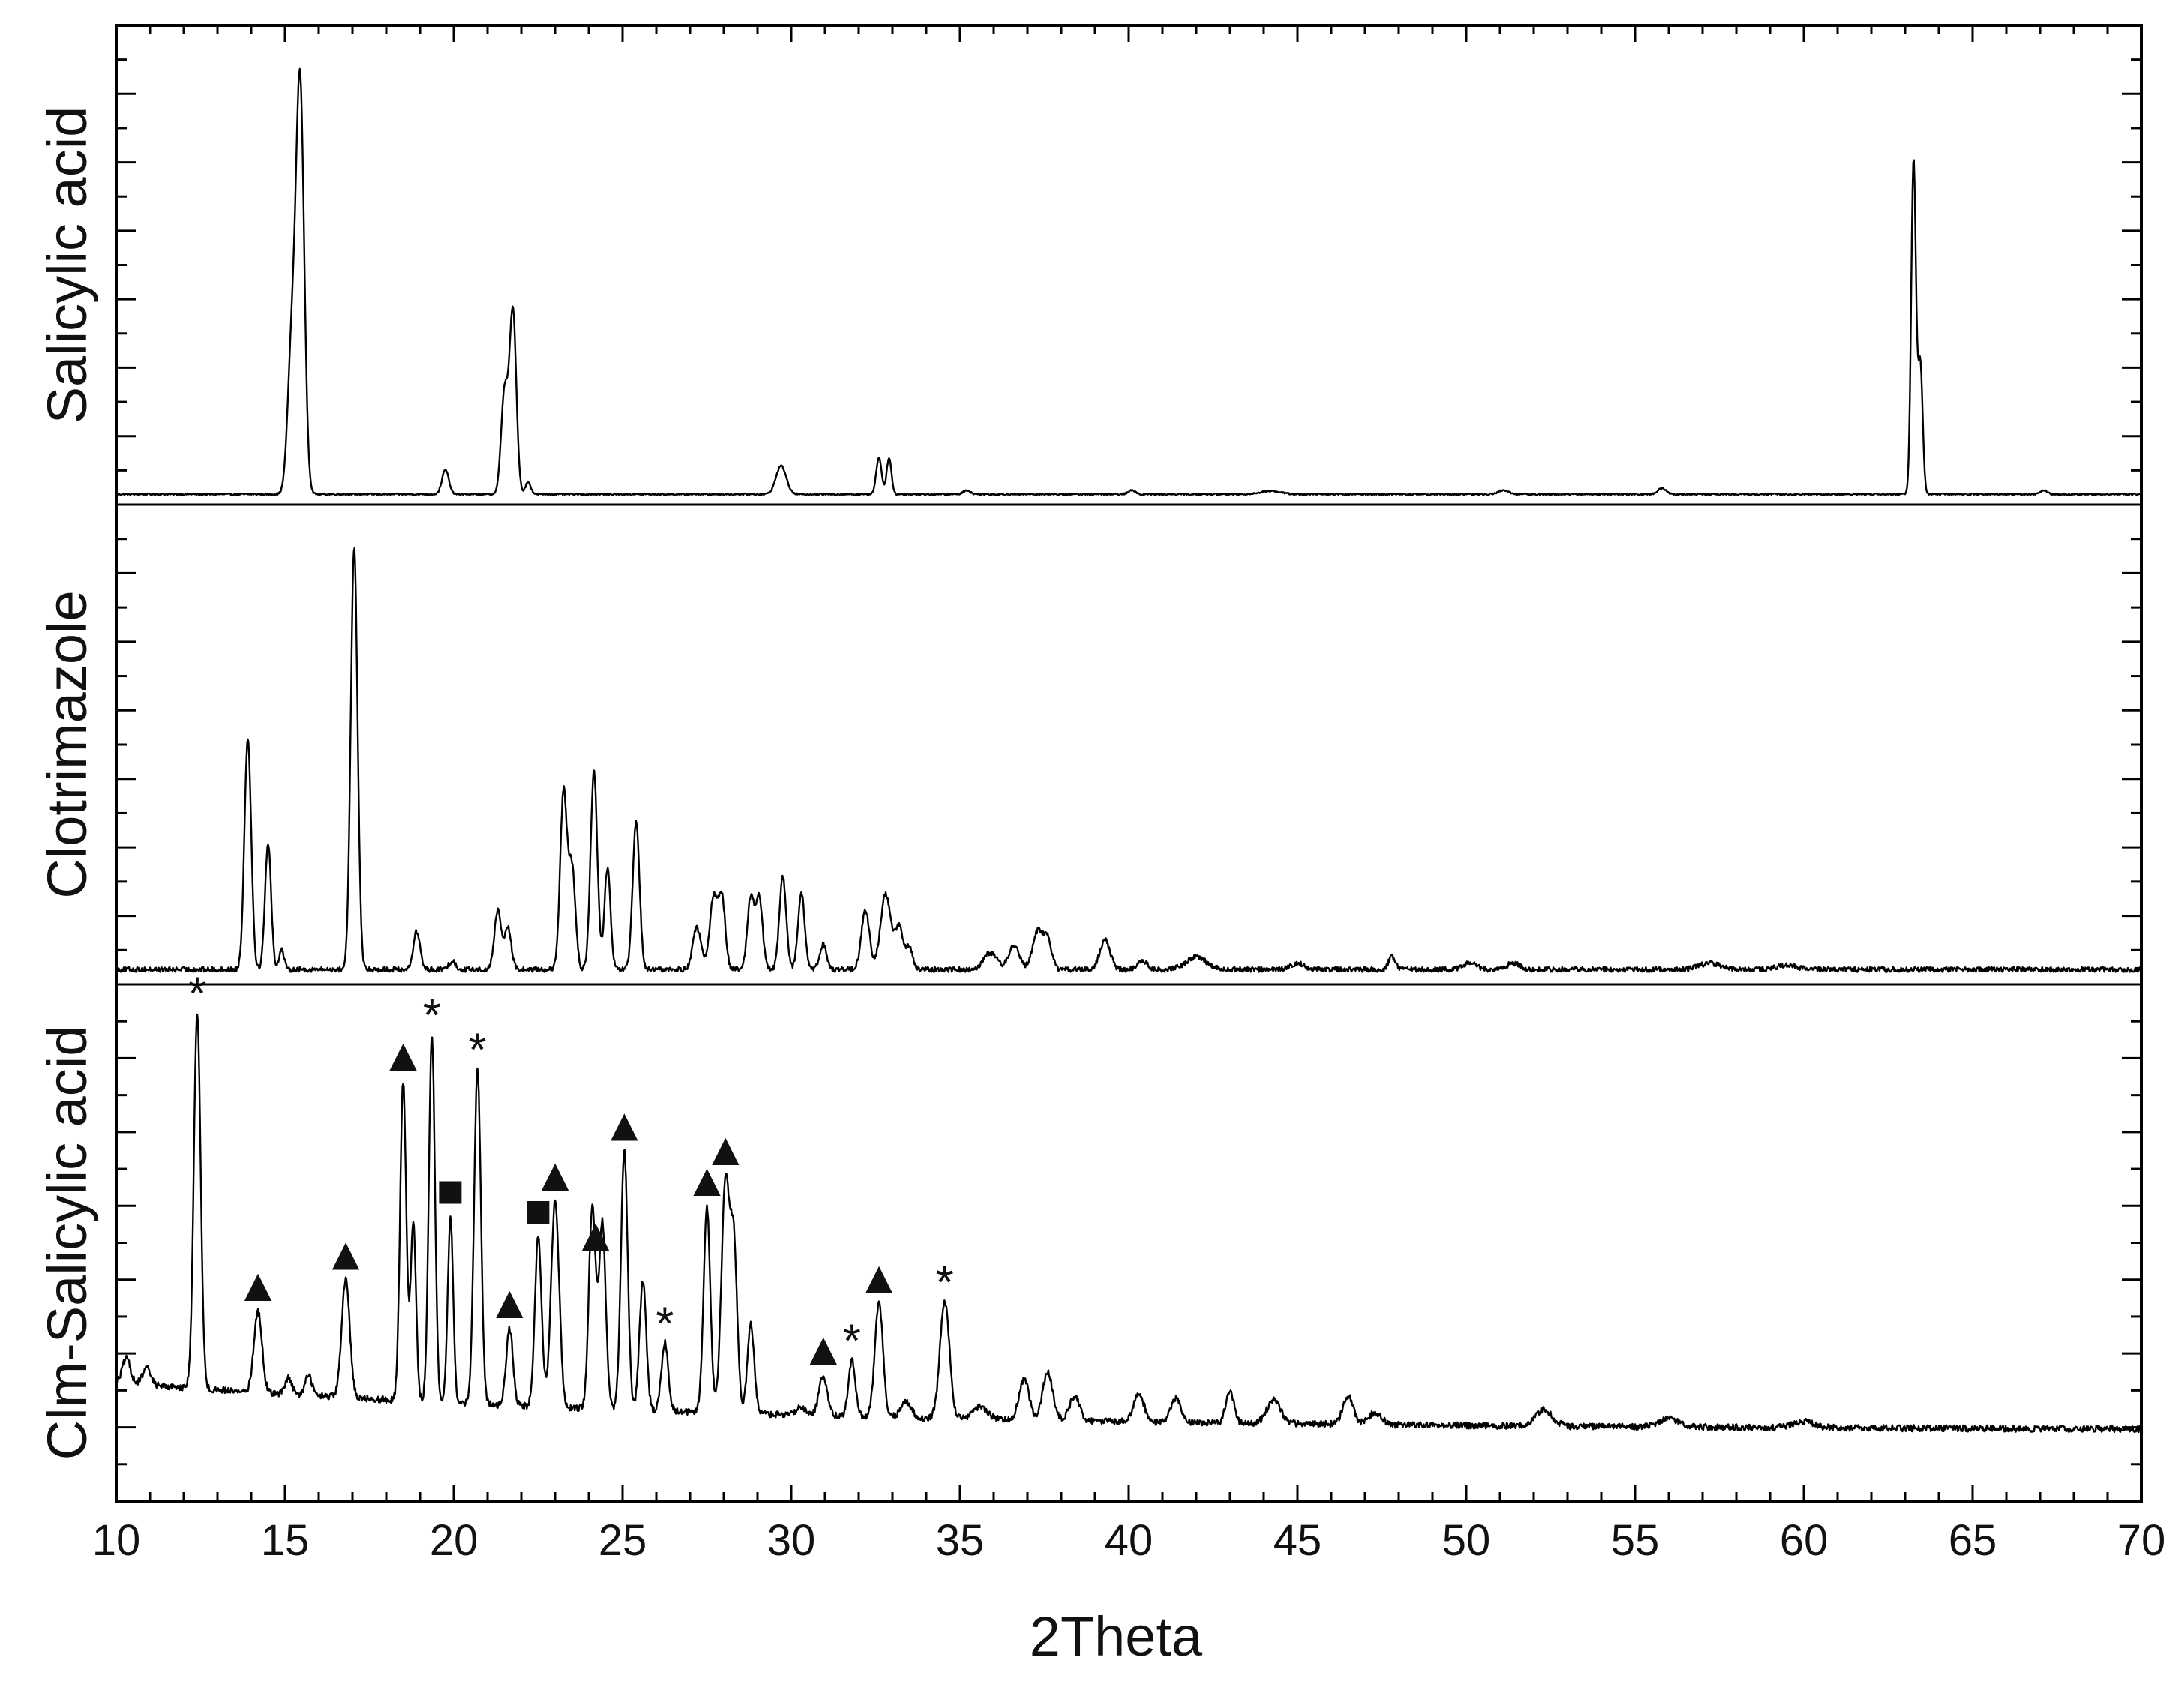  Describe the element at coordinates (2141, 1540) in the screenshot. I see `x-tick-label: 70` at that location.